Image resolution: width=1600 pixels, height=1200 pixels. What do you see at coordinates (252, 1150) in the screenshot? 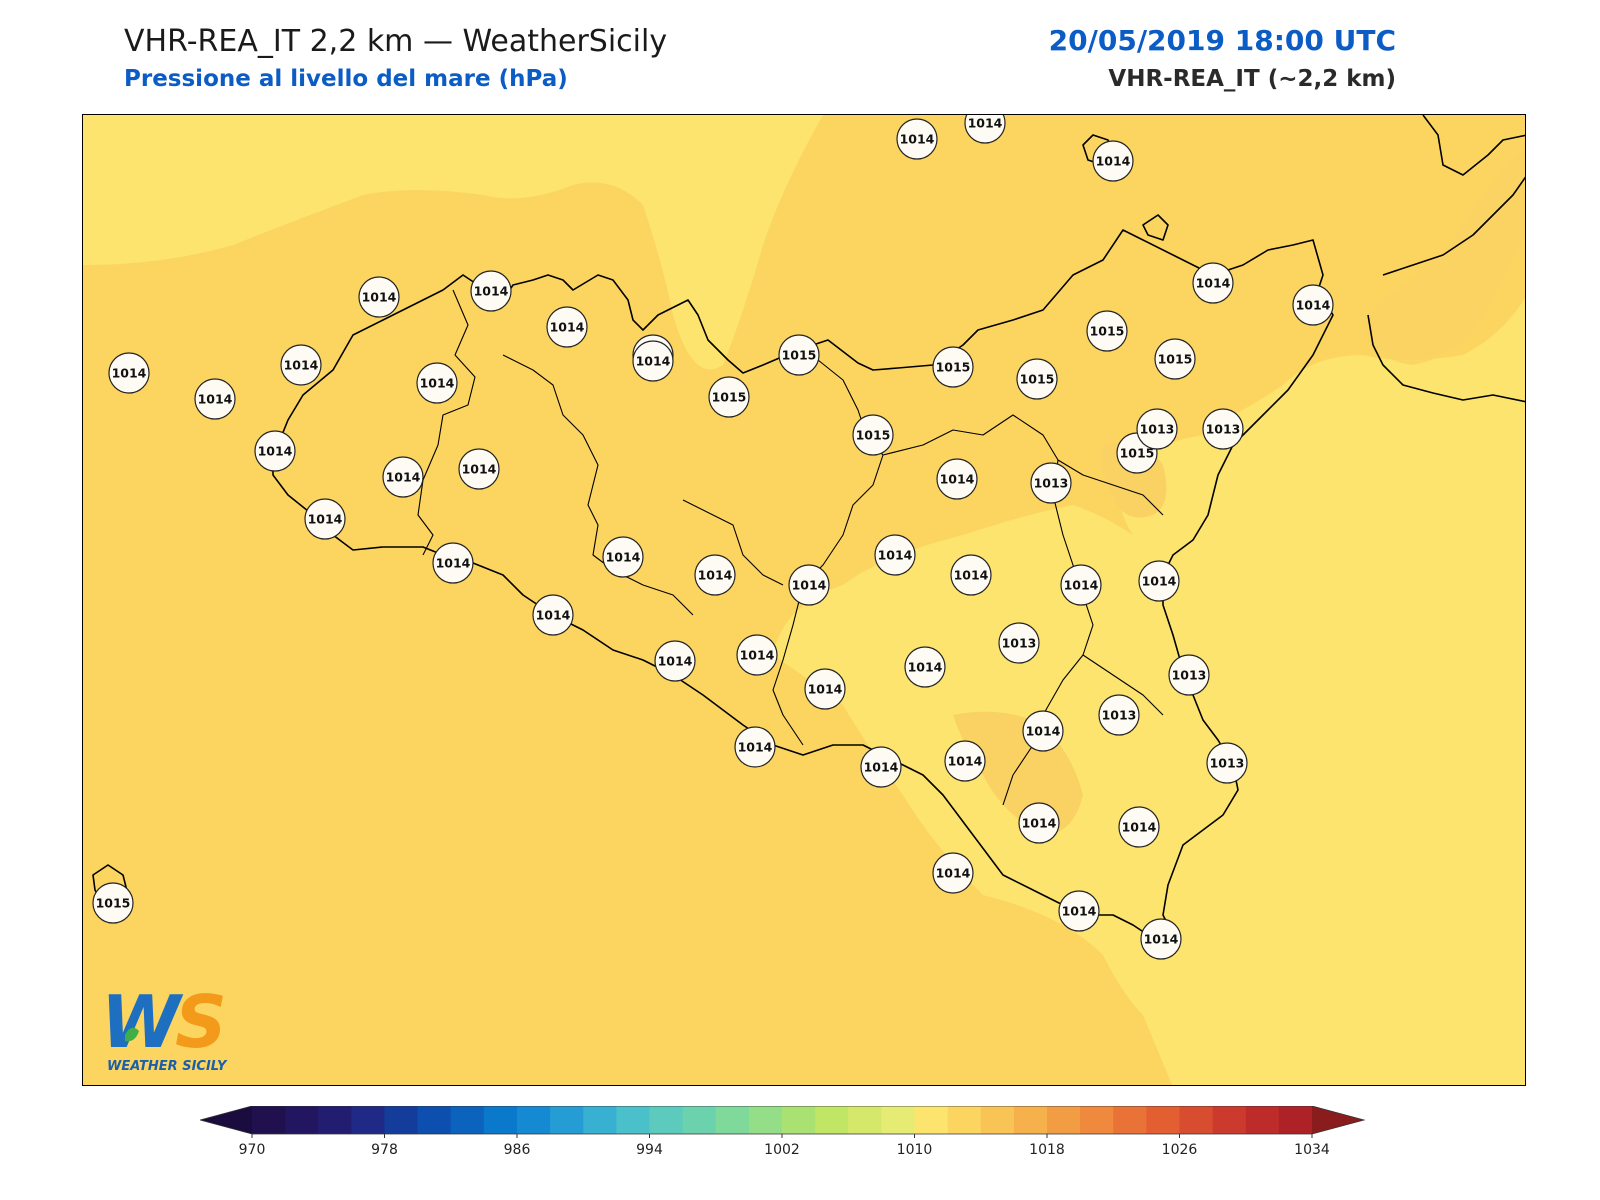
I see `colorbar-tick-label: 970` at bounding box center [252, 1150].